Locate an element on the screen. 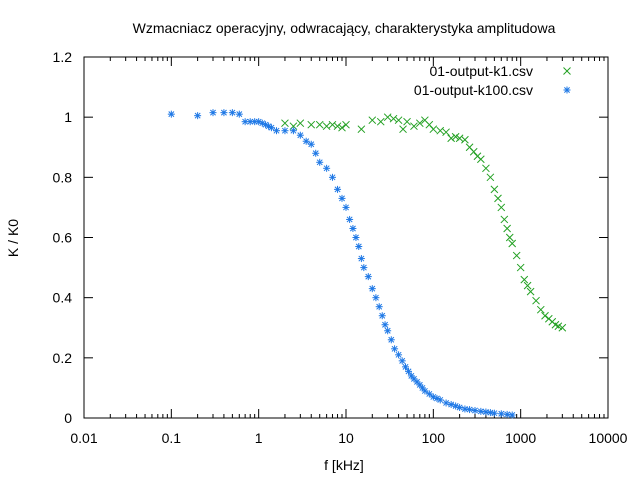 The width and height of the screenshot is (640, 480). y-tick-label: 0.2 is located at coordinates (63, 358).